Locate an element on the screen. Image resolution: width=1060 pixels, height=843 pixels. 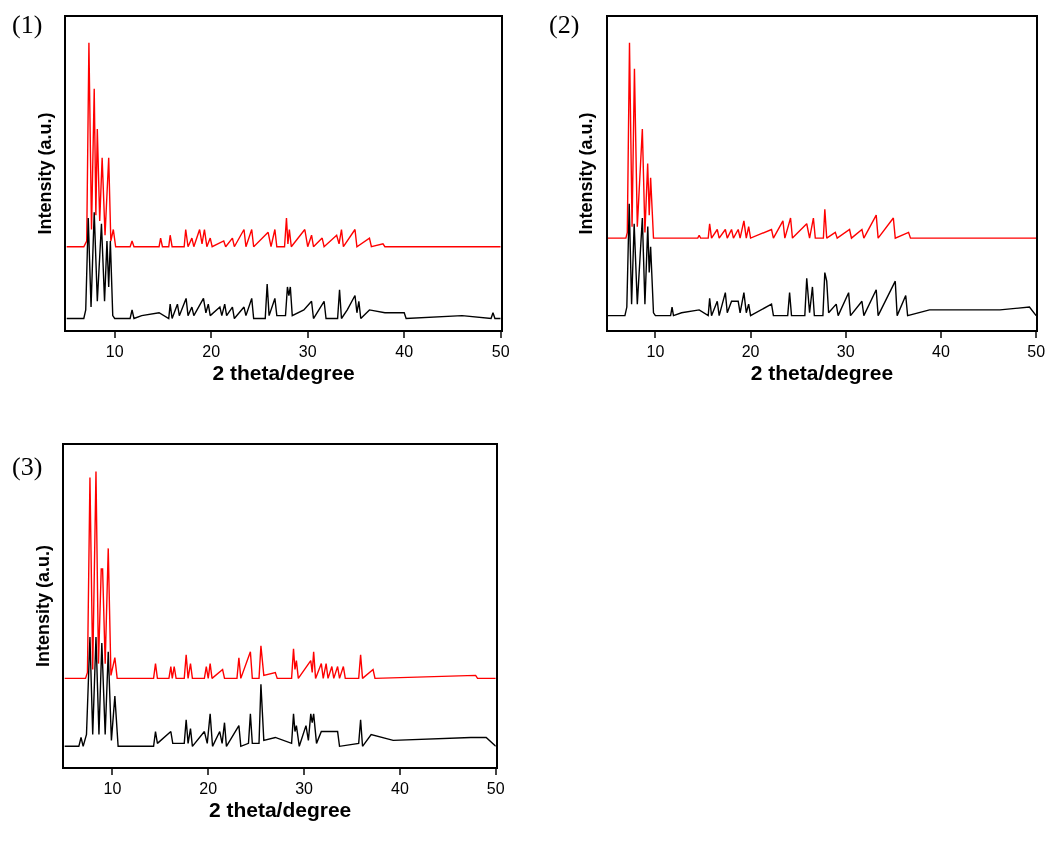
chart-title: (2) is located at coordinates (564, 24).